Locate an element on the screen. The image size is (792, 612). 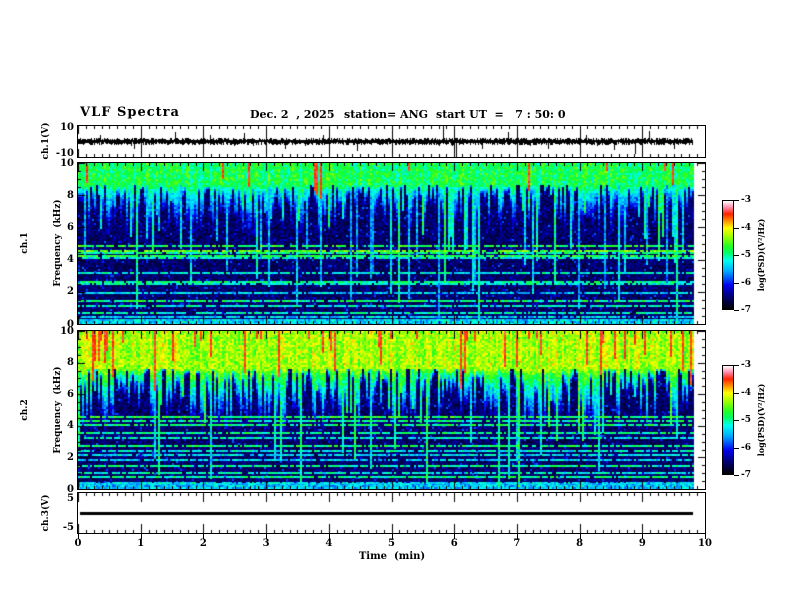
date-label: Dec. 2 , 2025 is located at coordinates (292, 114).